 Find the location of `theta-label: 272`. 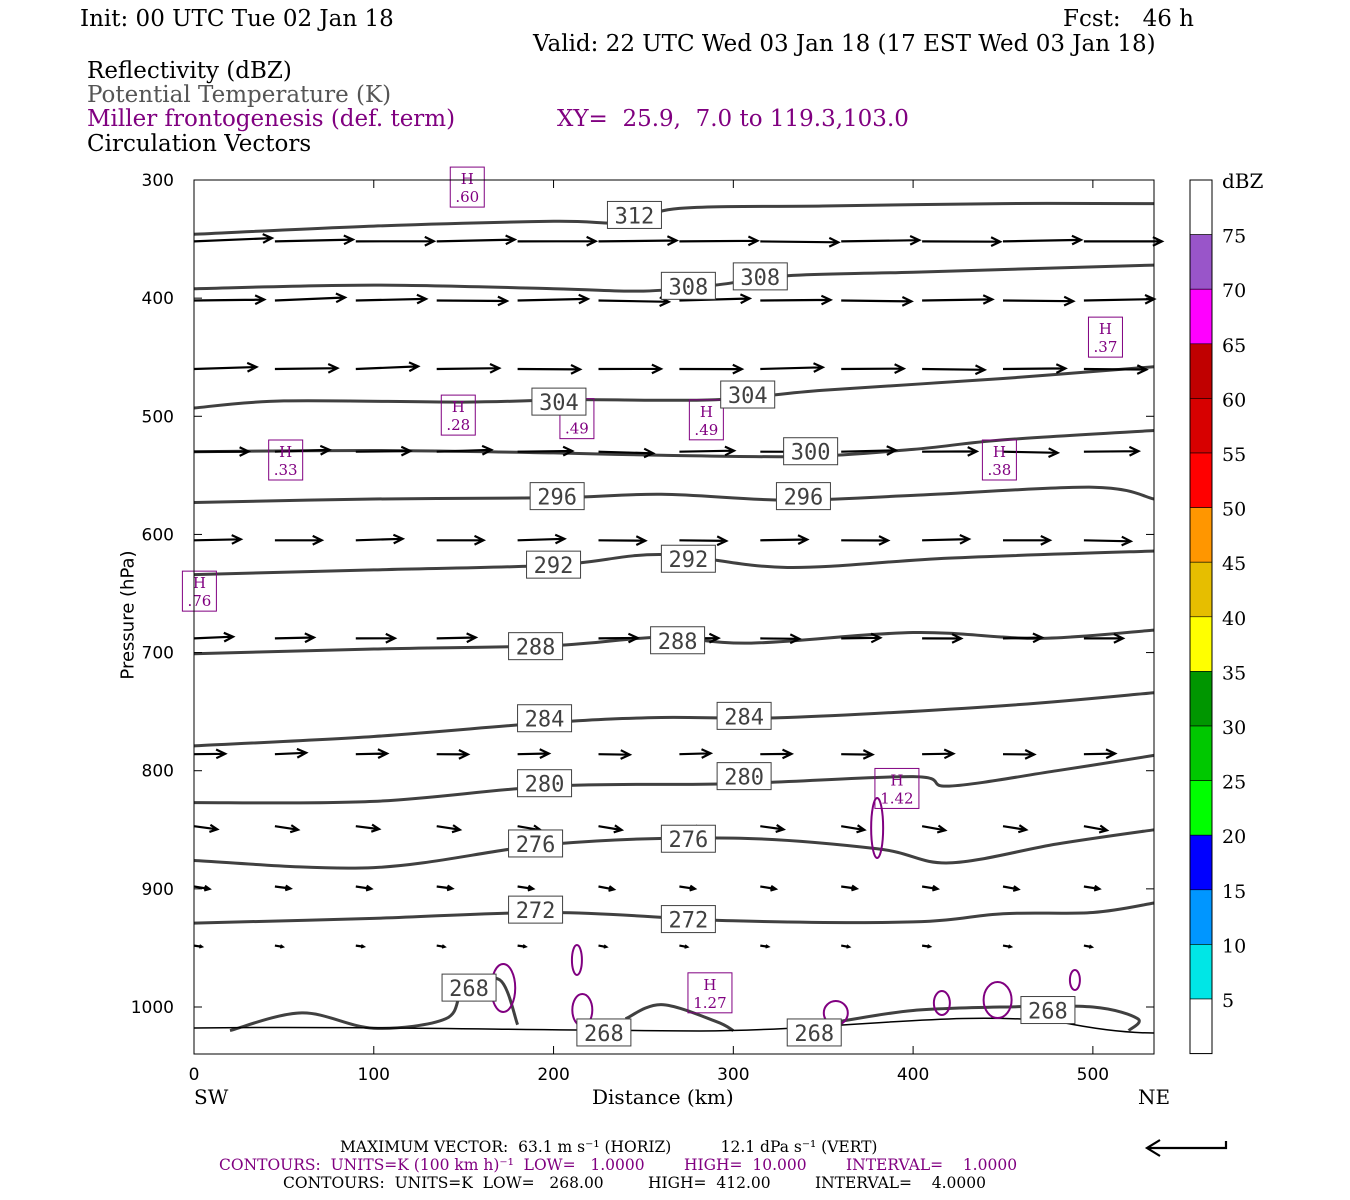

theta-label: 272 is located at coordinates (689, 921).